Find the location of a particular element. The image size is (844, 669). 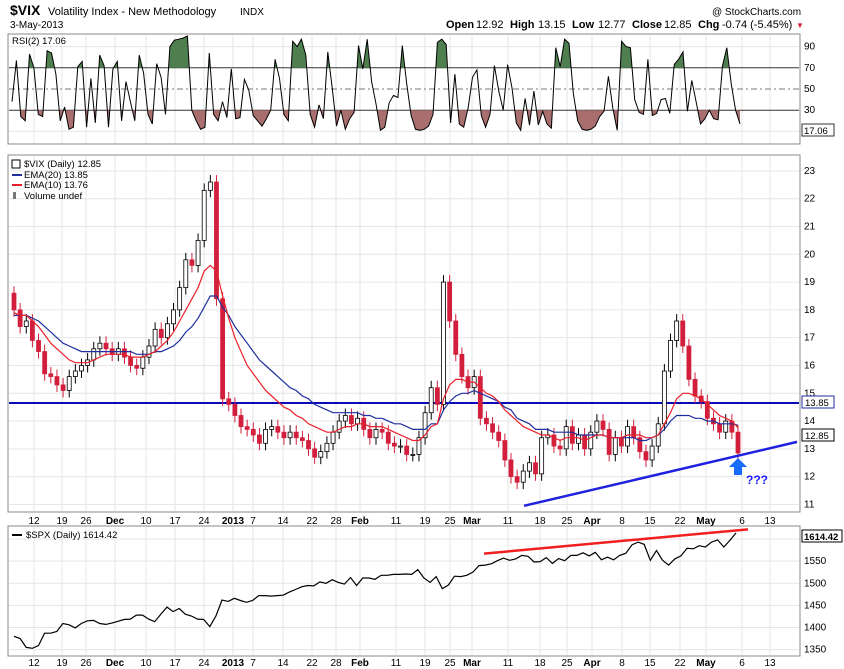

price-ytick: 14 is located at coordinates (810, 421).